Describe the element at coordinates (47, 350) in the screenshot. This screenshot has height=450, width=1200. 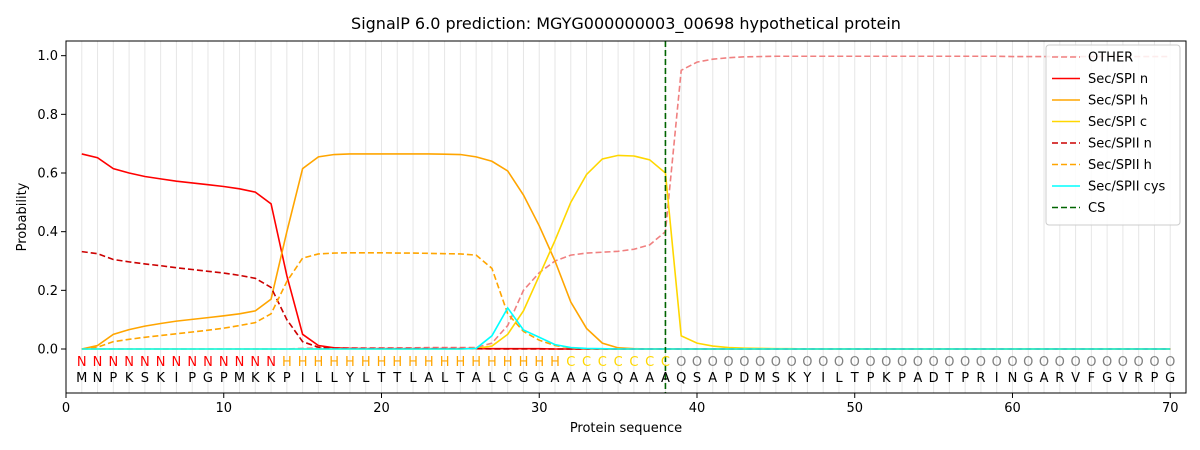
I see `y-tick-label: 0.0` at that location.